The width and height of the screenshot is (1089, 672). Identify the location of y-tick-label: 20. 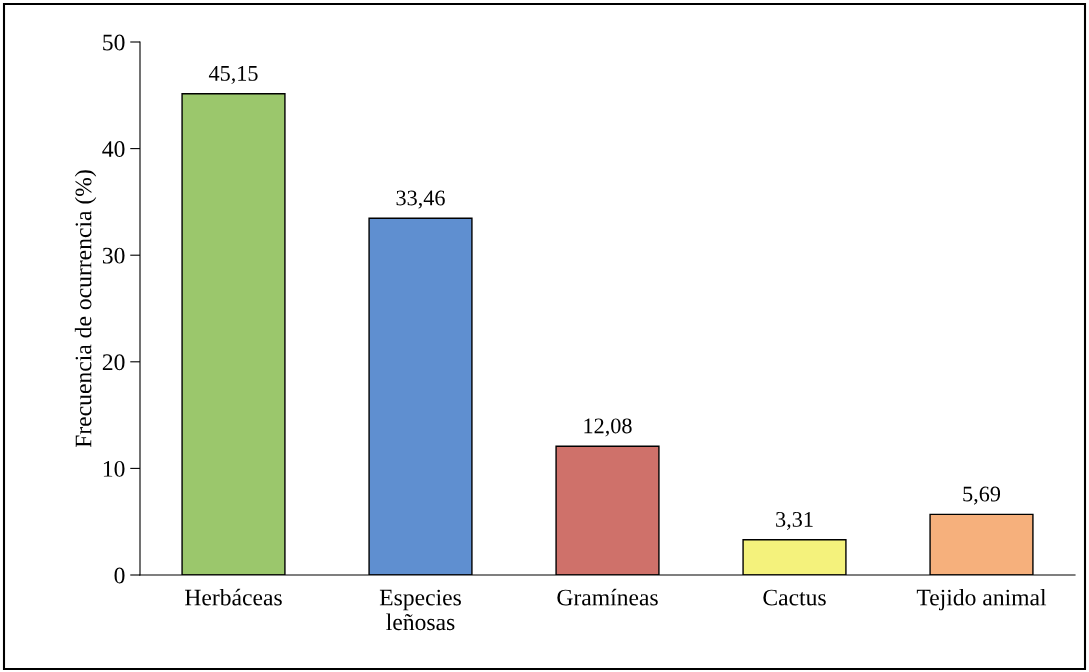
(113, 362).